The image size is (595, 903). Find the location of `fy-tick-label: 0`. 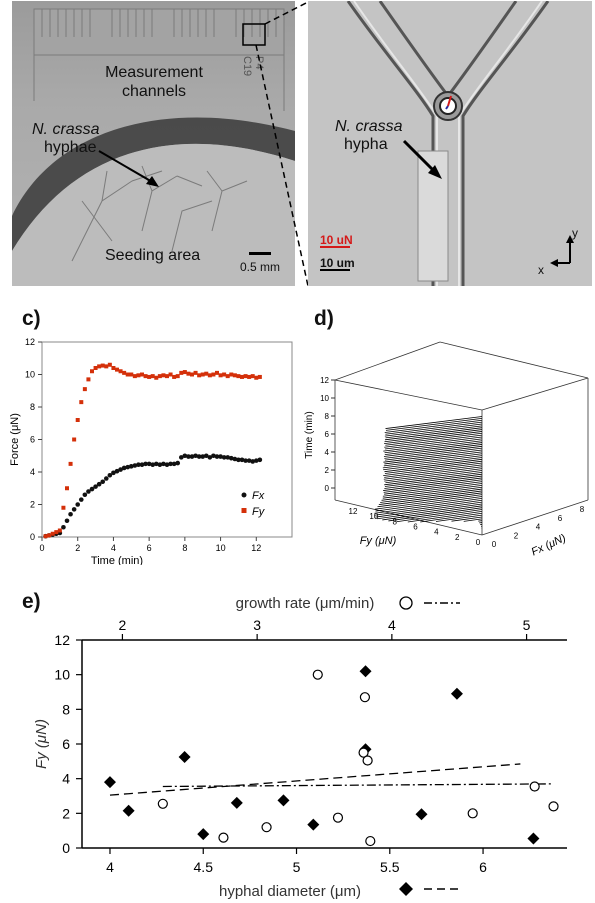

fy-tick-label: 0 is located at coordinates (478, 542).